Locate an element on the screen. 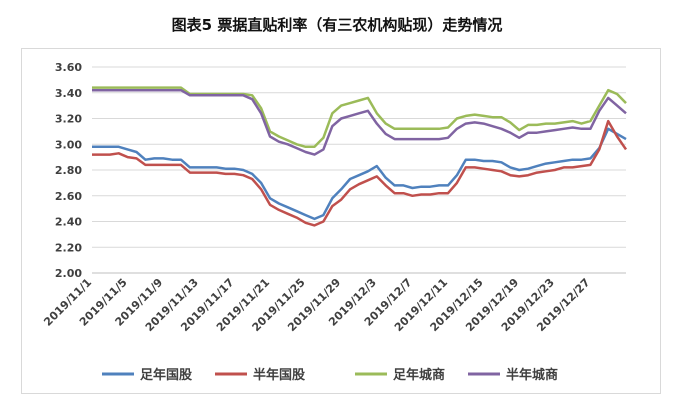 This screenshot has width=674, height=404. y-tick-label: 2.20 is located at coordinates (68, 247).